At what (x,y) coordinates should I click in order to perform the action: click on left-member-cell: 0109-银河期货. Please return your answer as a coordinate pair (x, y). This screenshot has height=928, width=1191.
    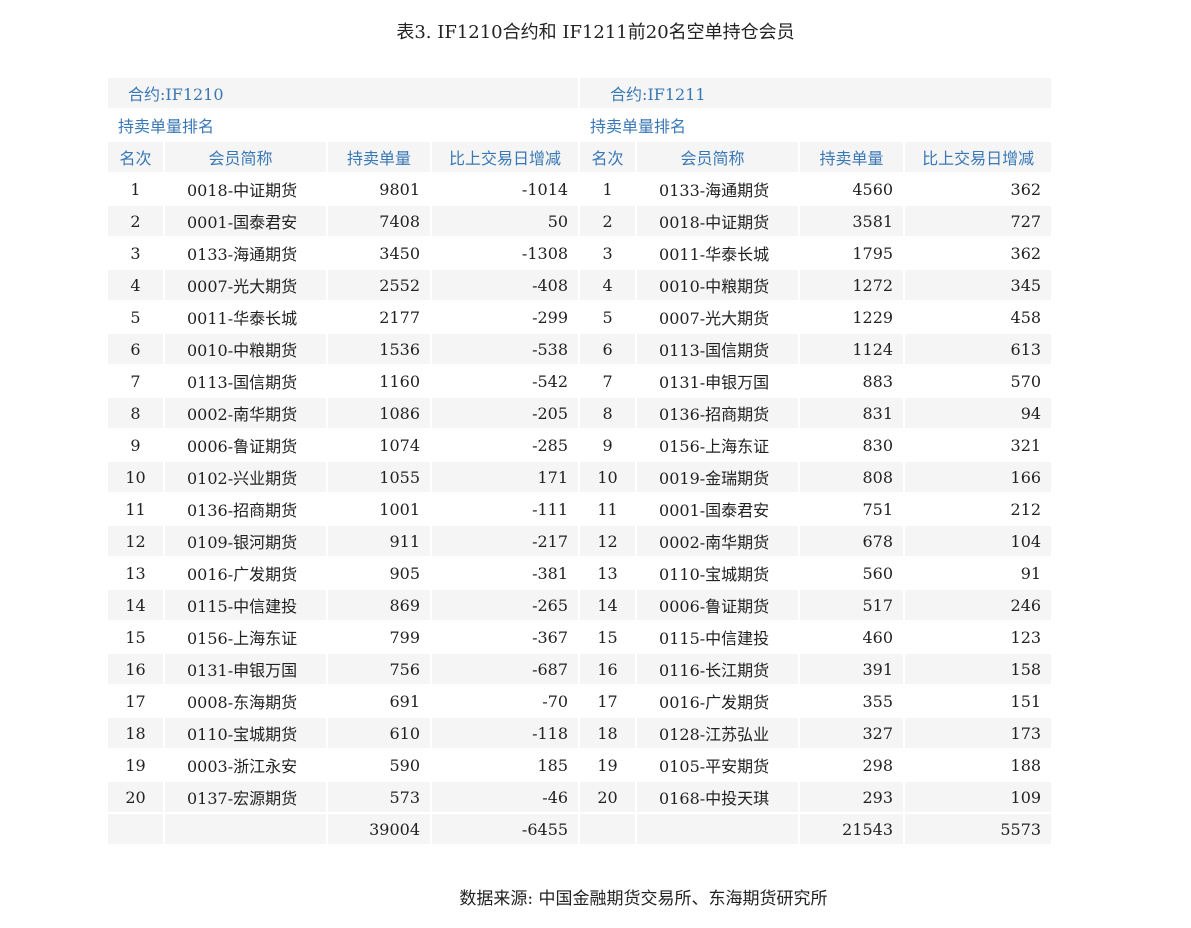
    Looking at the image, I should click on (246, 542).